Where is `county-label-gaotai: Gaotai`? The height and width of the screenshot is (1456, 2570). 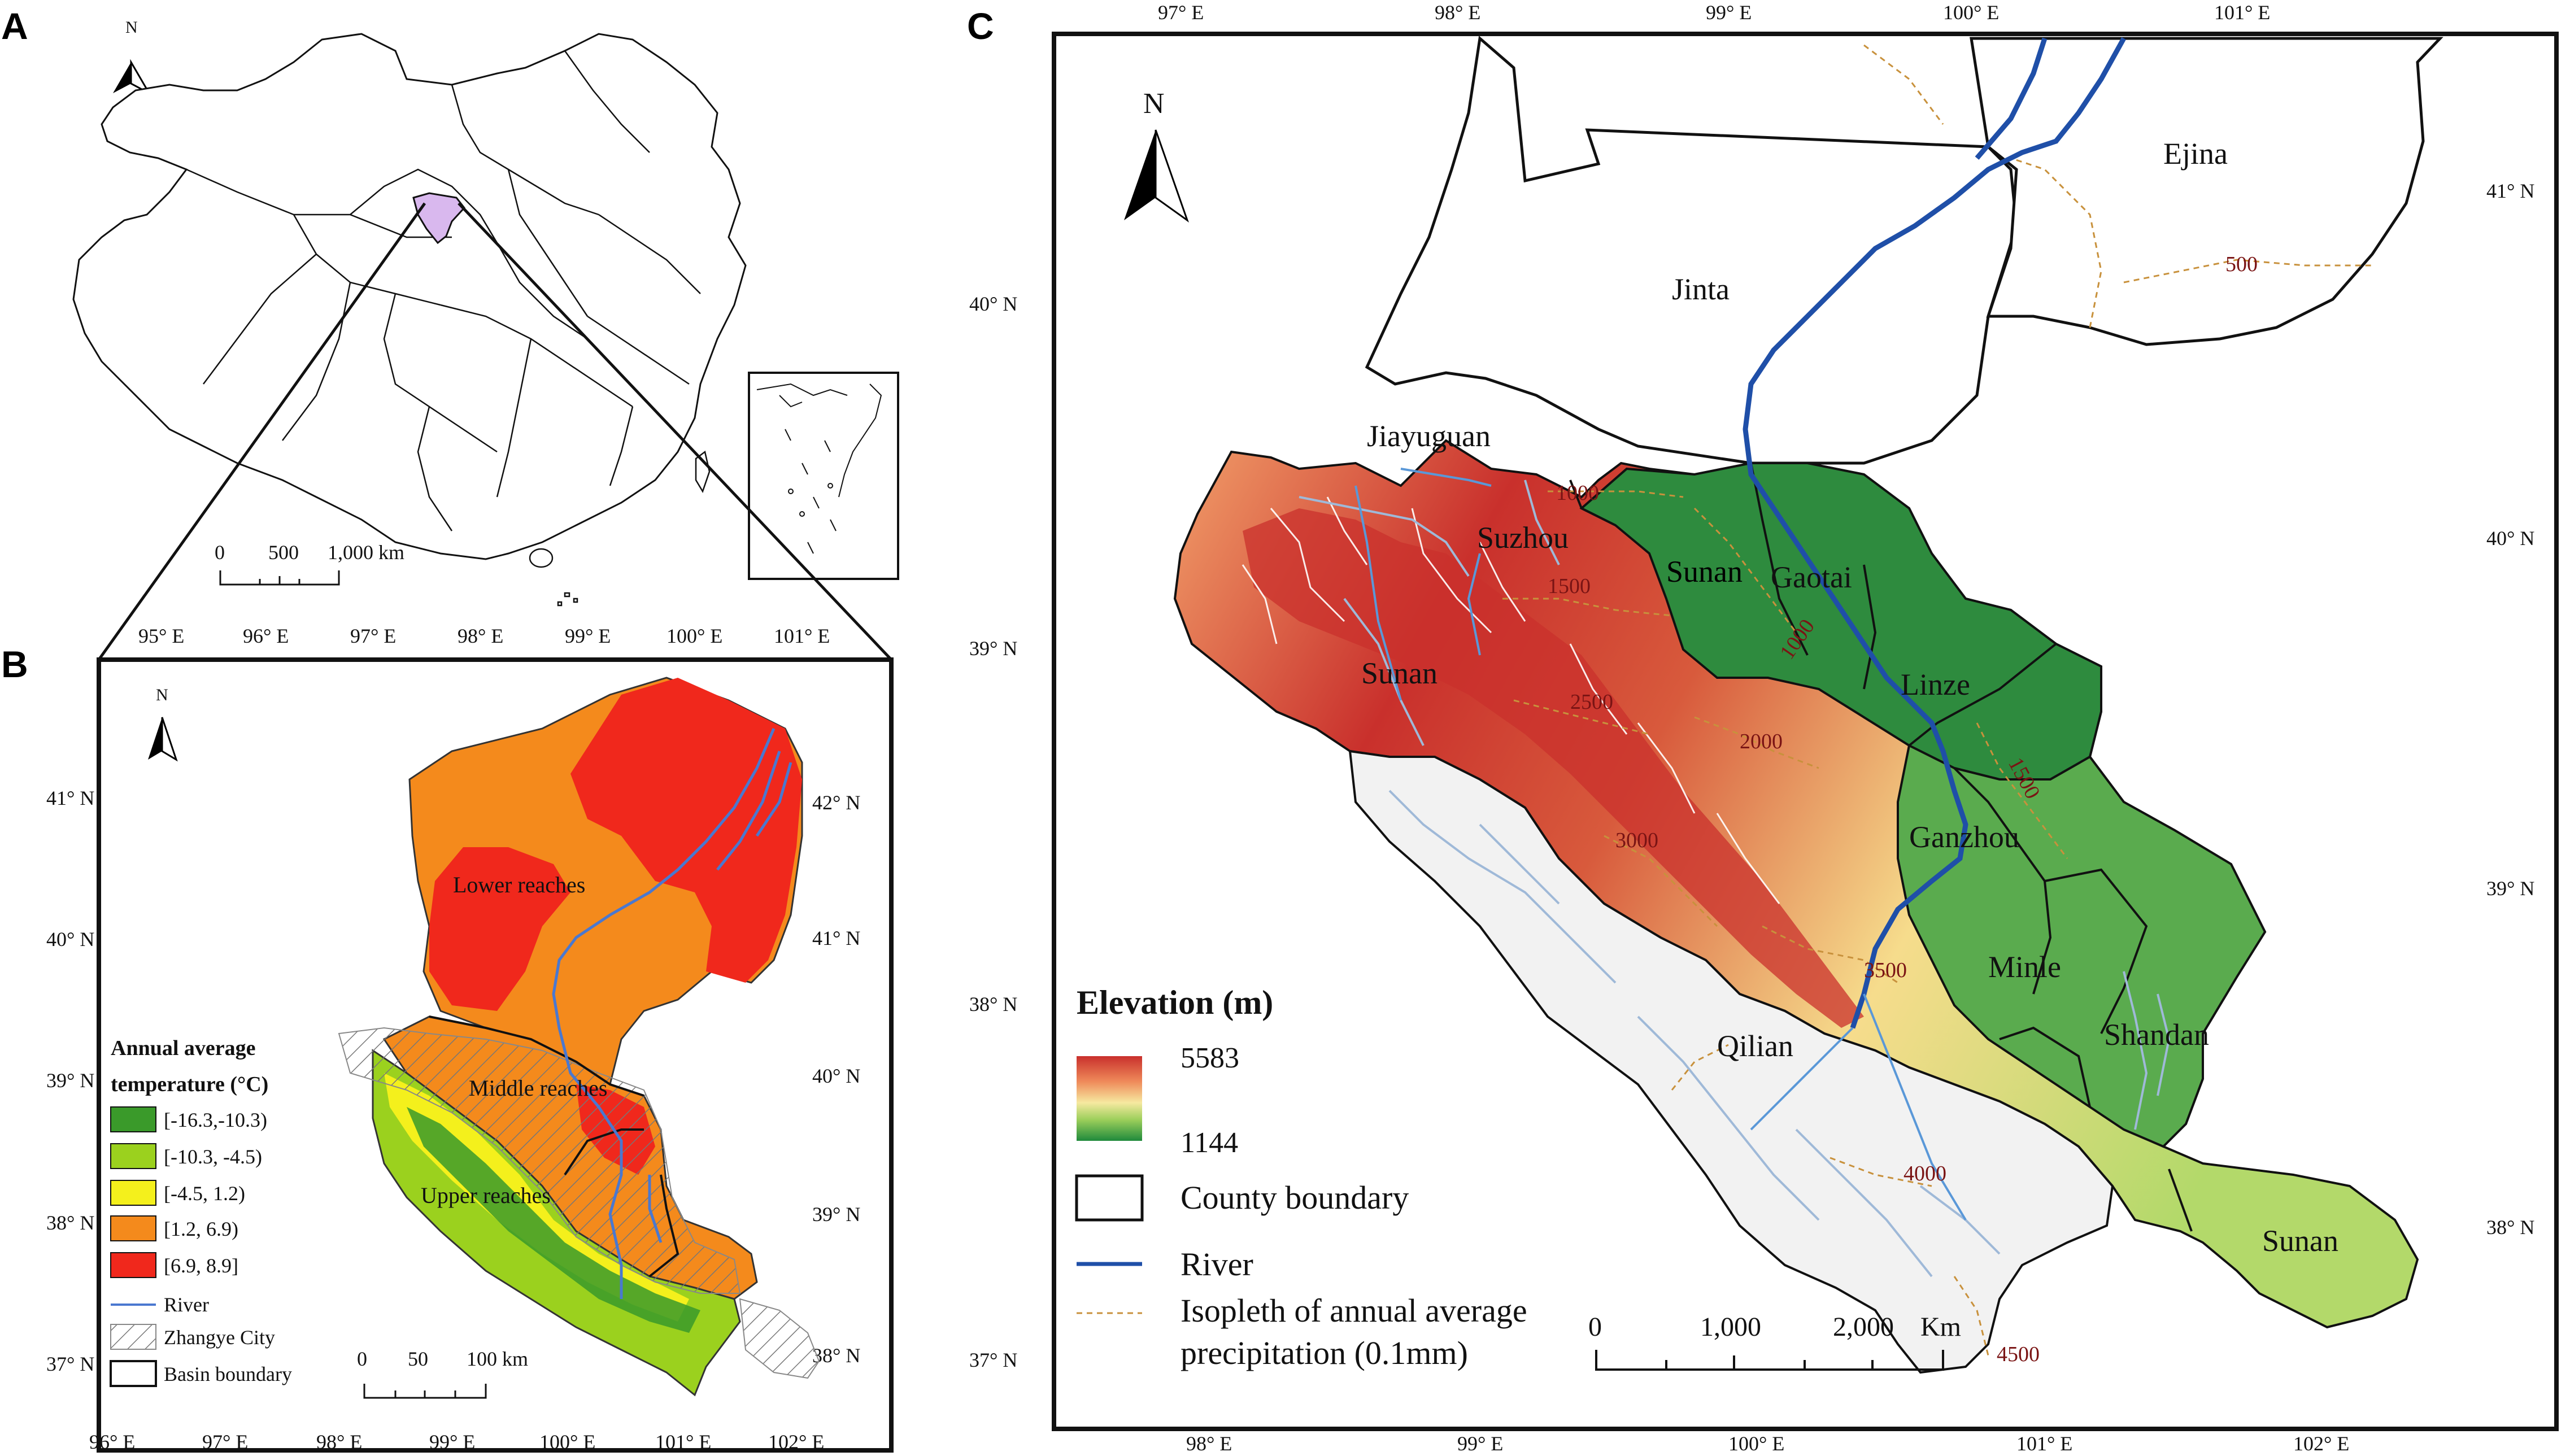
county-label-gaotai: Gaotai is located at coordinates (1811, 577).